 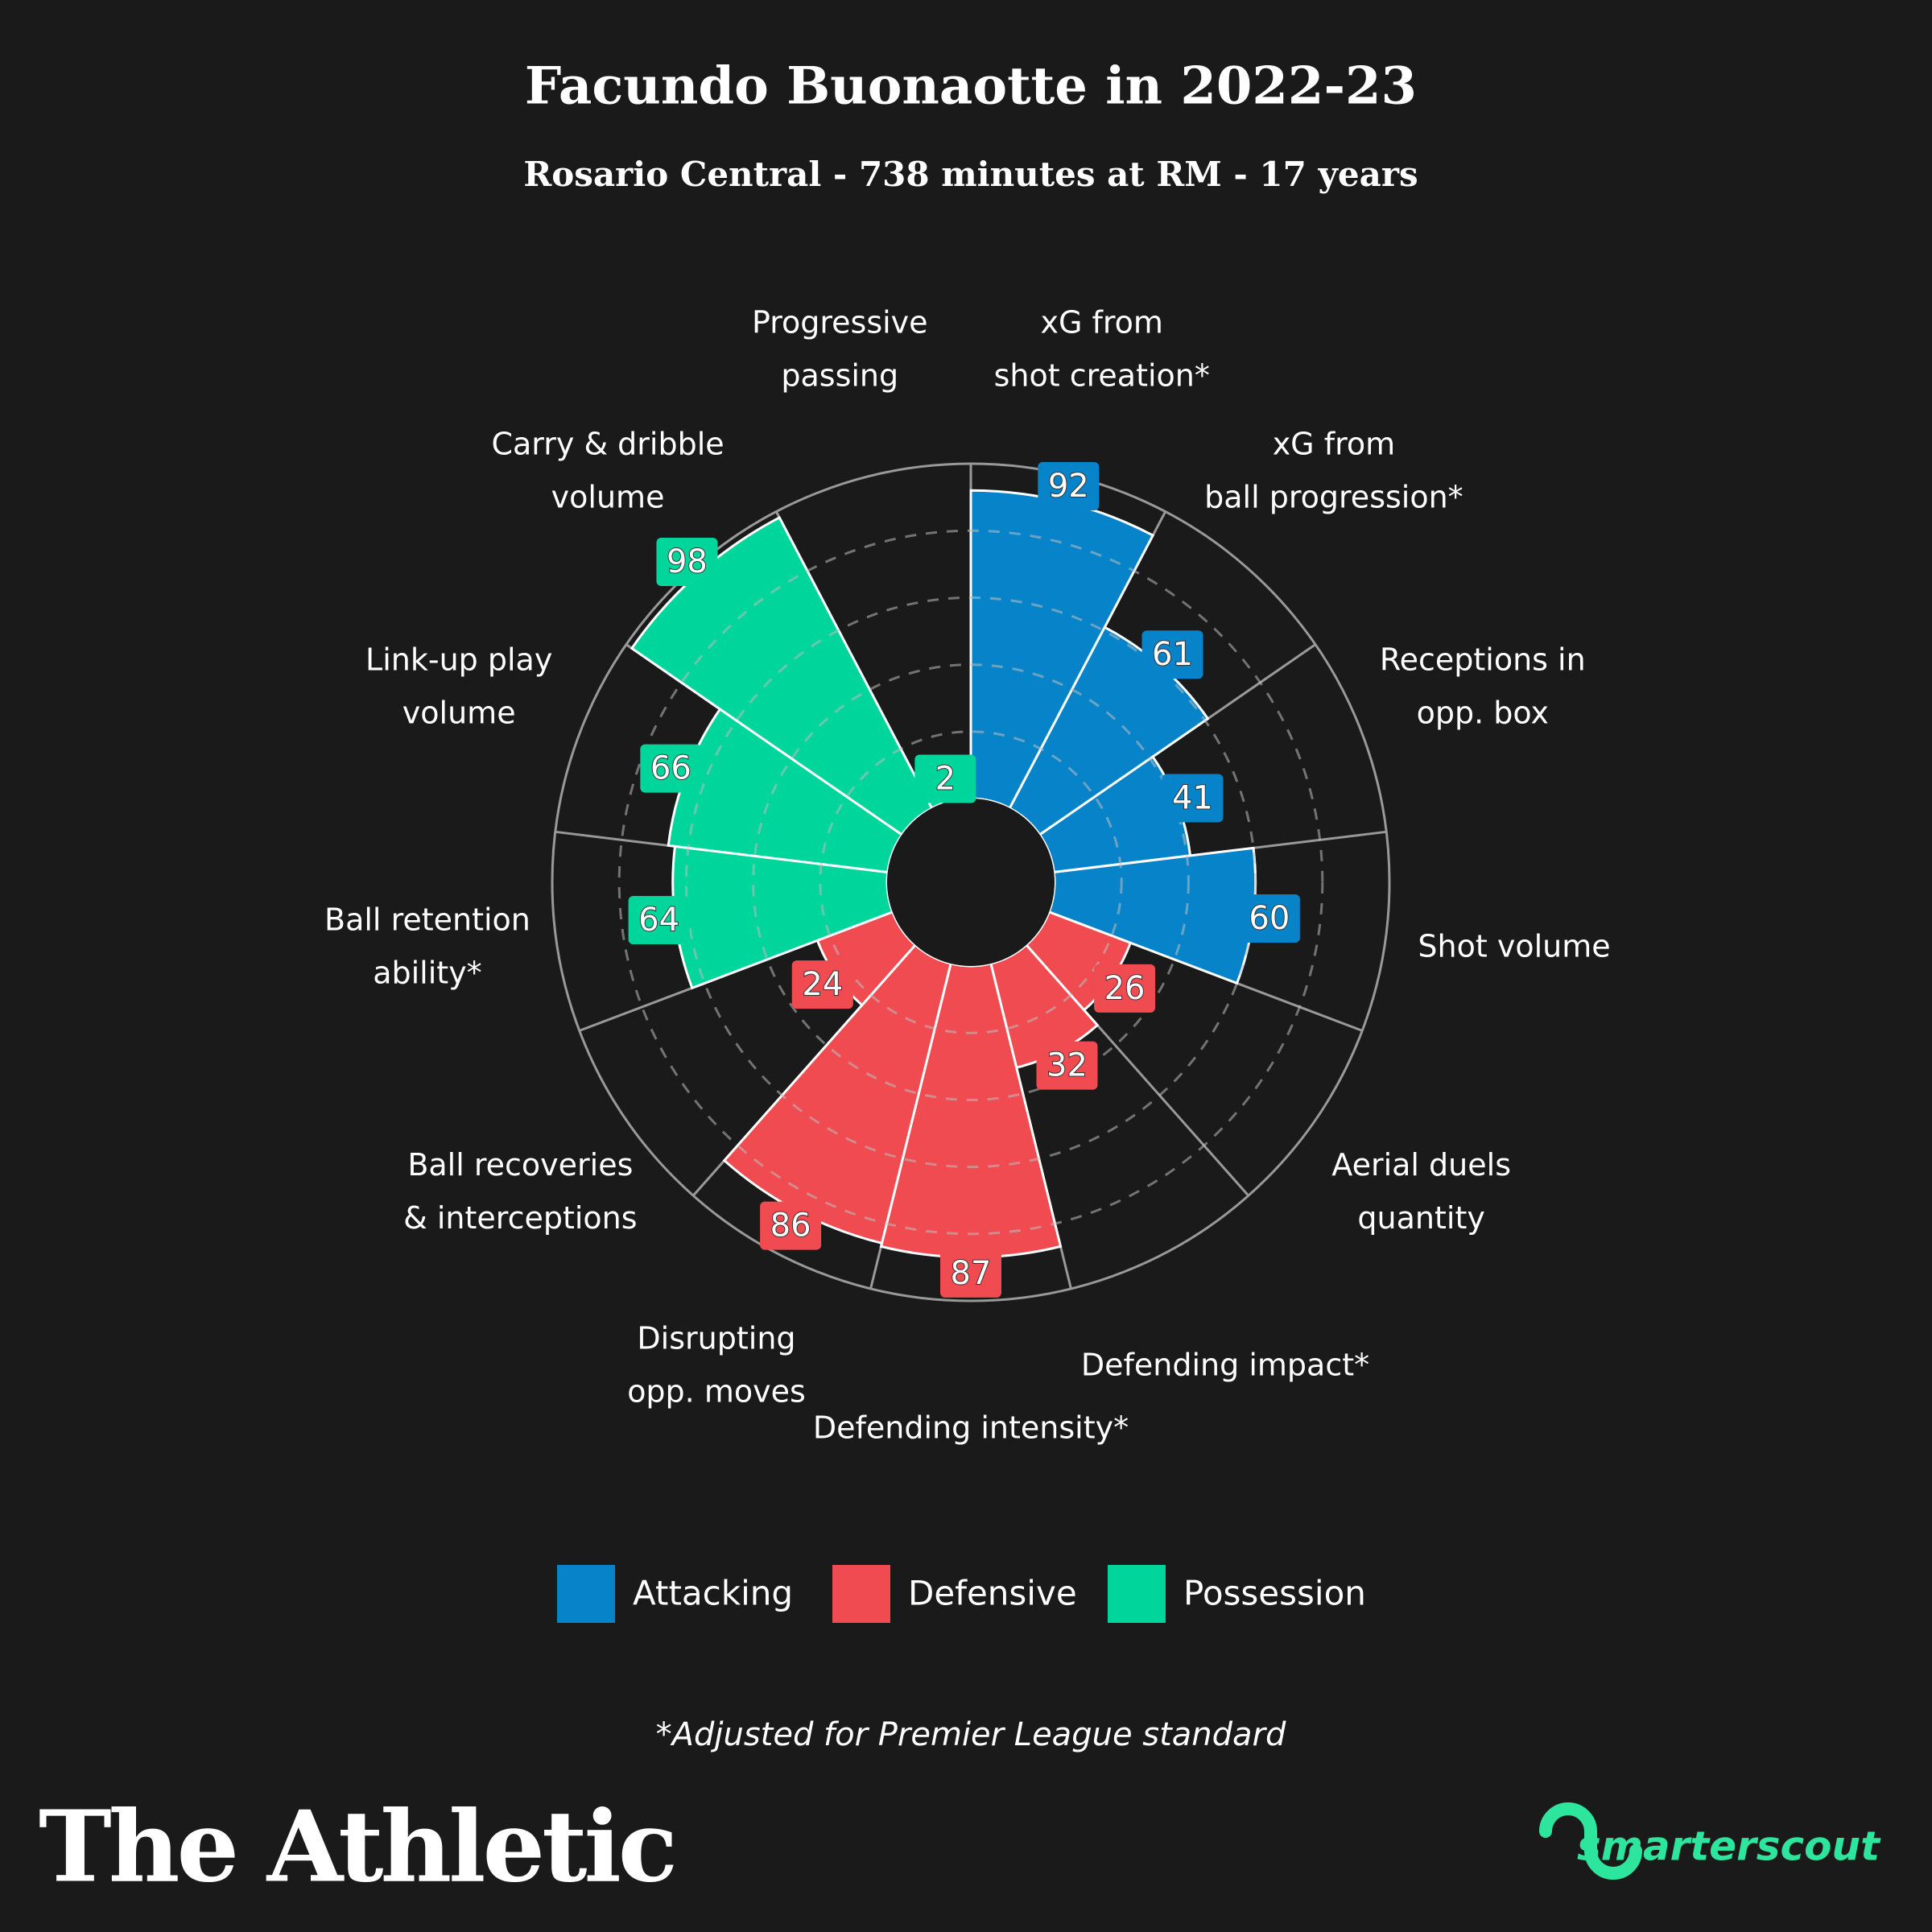 I want to click on value-label: 86, so click(x=790, y=1226).